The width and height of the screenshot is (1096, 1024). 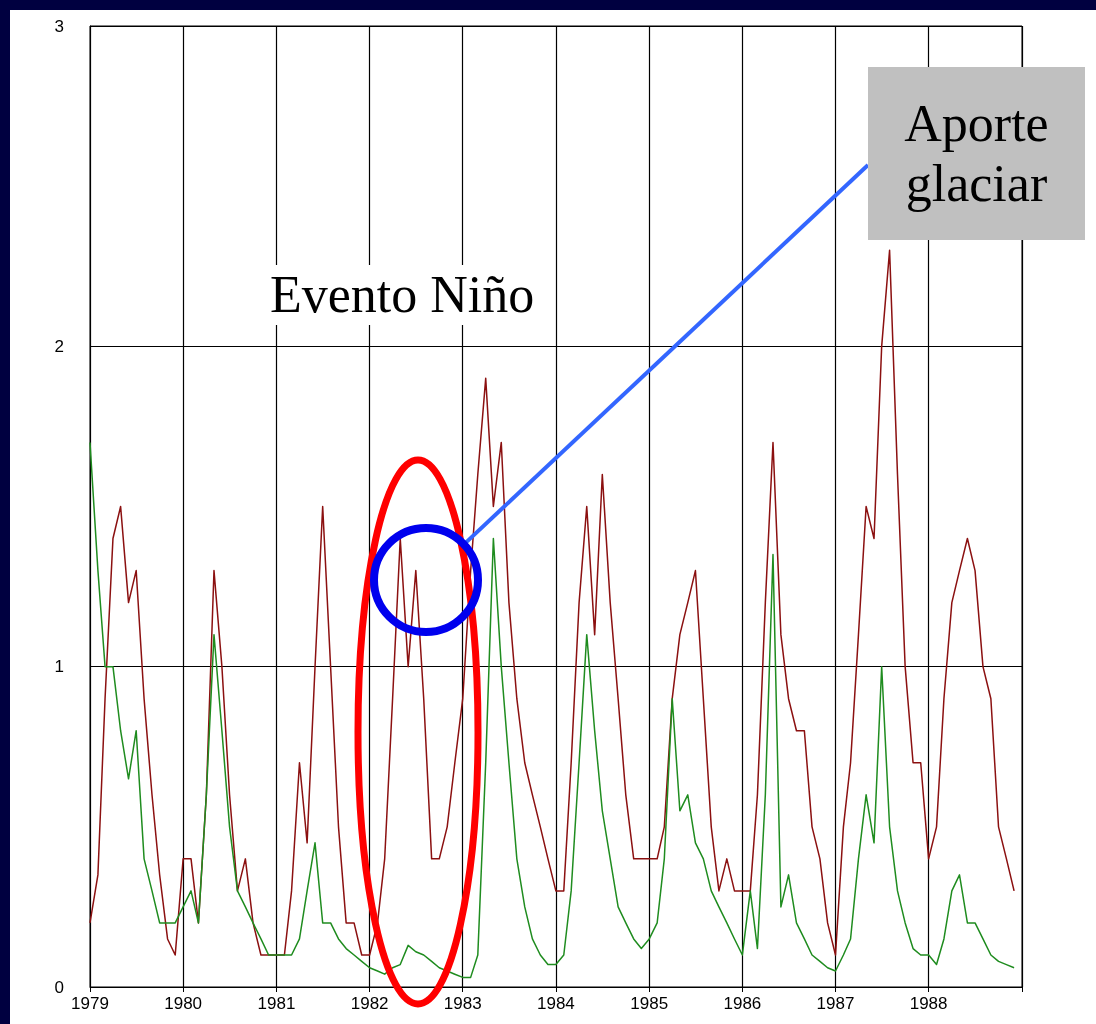 What do you see at coordinates (90, 1003) in the screenshot?
I see `x-tick-label: 1979` at bounding box center [90, 1003].